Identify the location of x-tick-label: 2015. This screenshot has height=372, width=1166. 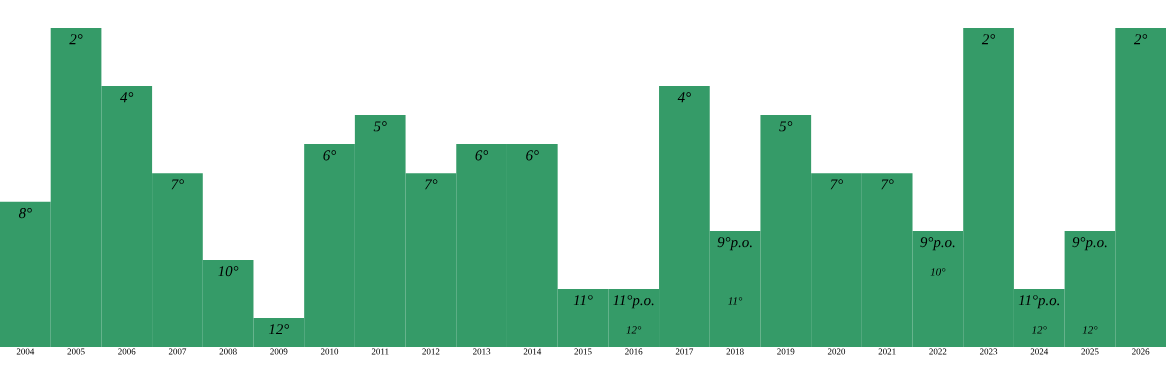
(583, 351).